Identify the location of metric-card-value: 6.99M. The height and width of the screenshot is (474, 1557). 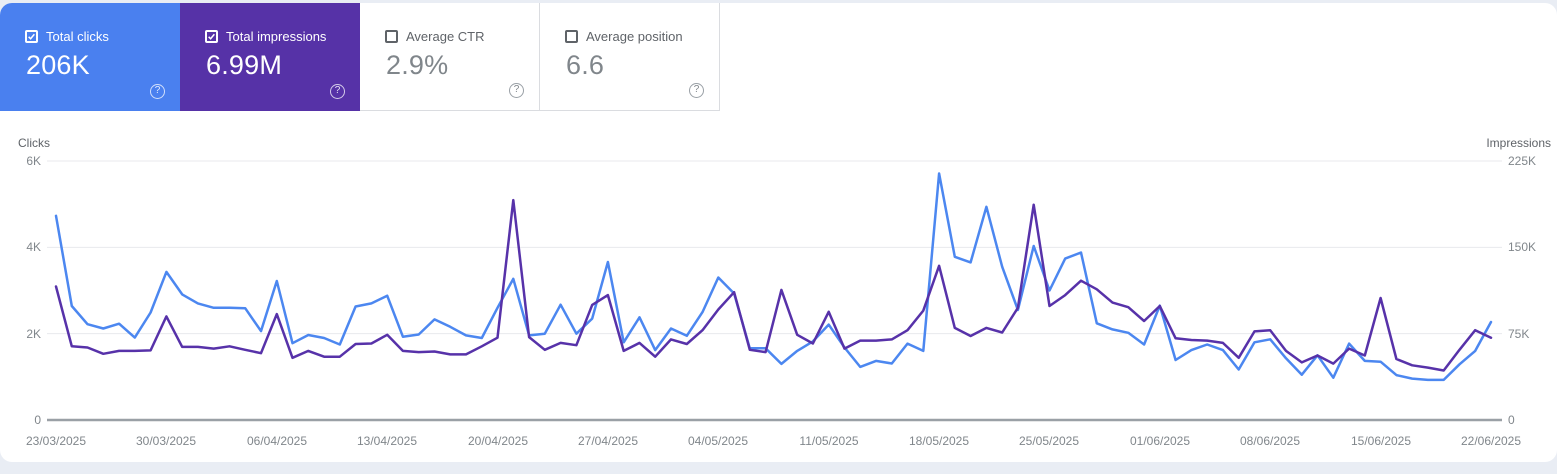
(244, 65).